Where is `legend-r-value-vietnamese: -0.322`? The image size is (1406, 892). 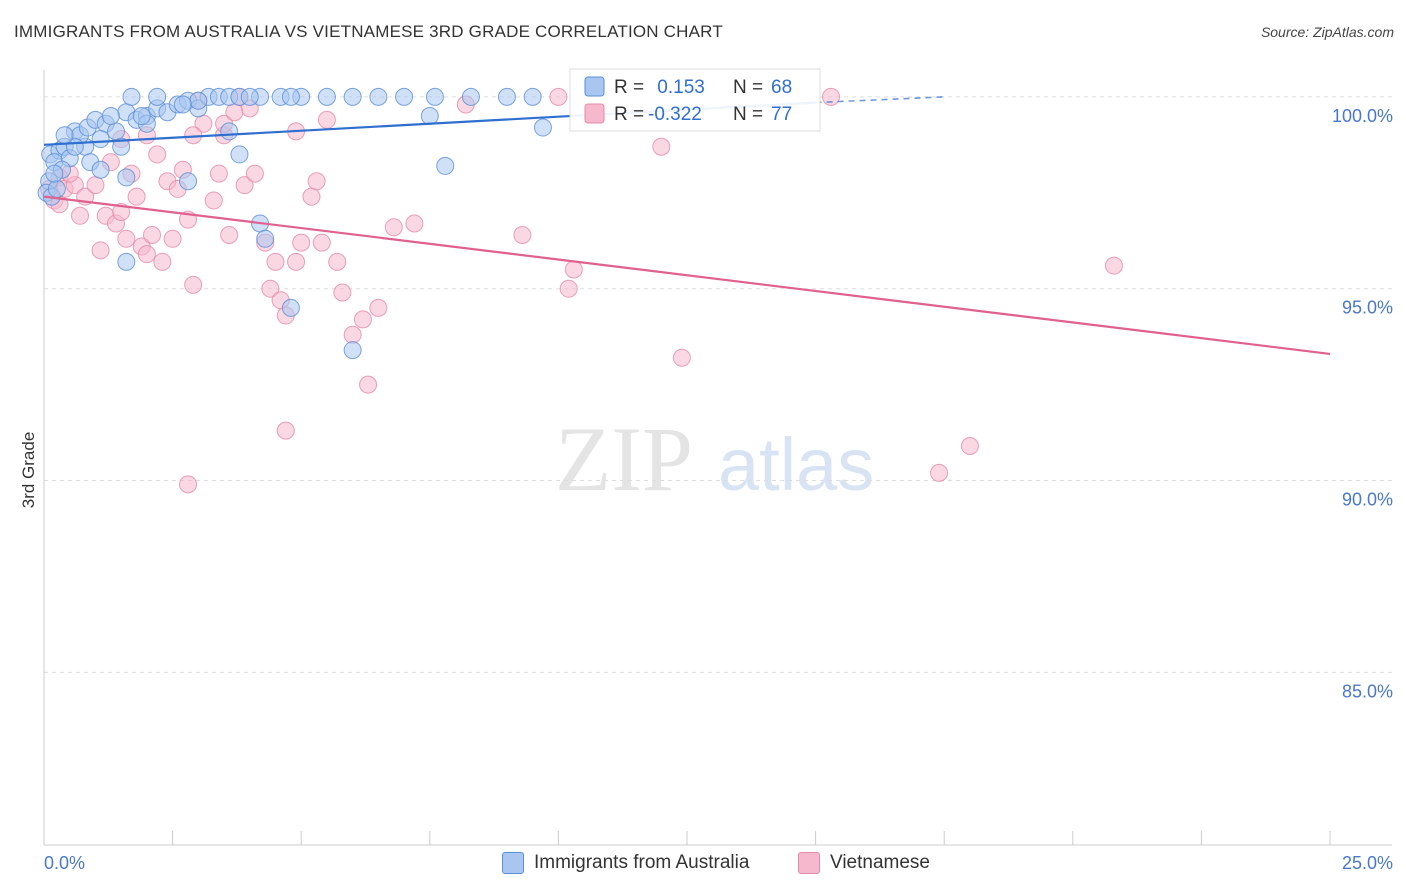 legend-r-value-vietnamese: -0.322 is located at coordinates (675, 114).